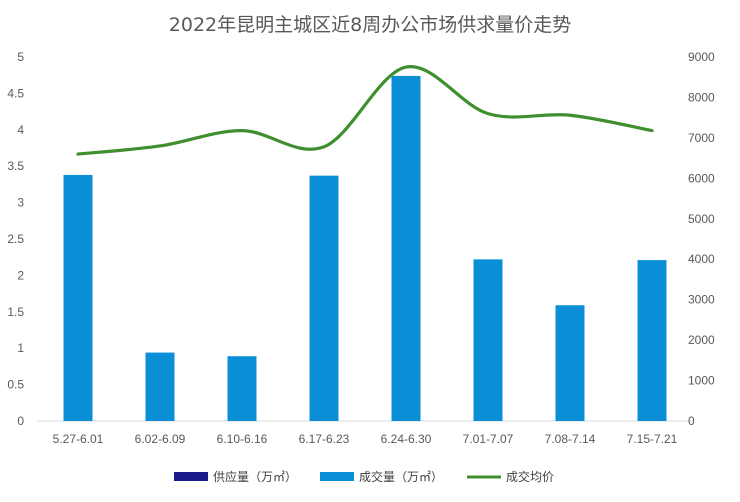  I want to click on y-left-tick-label: 1.5, so click(15, 312).